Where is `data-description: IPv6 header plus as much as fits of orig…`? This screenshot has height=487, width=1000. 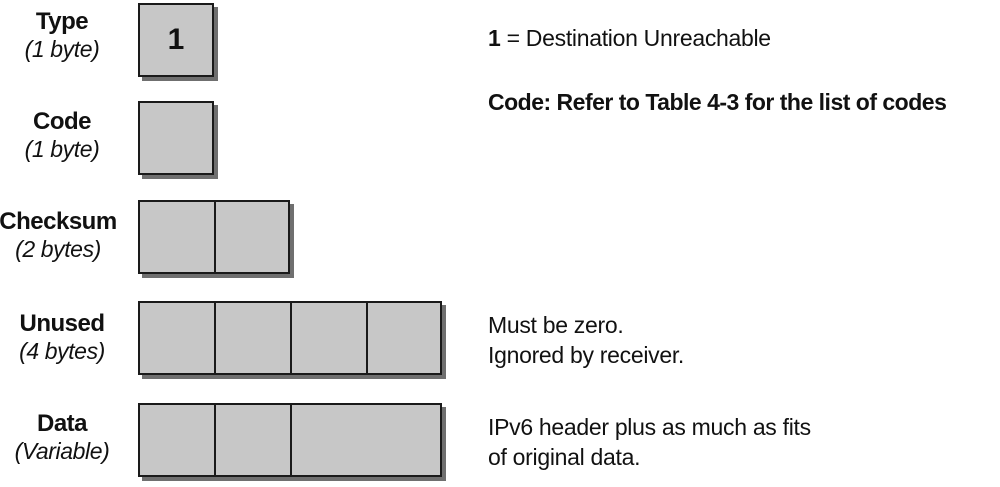
data-description: IPv6 header plus as much as fits of orig… is located at coordinates (649, 443).